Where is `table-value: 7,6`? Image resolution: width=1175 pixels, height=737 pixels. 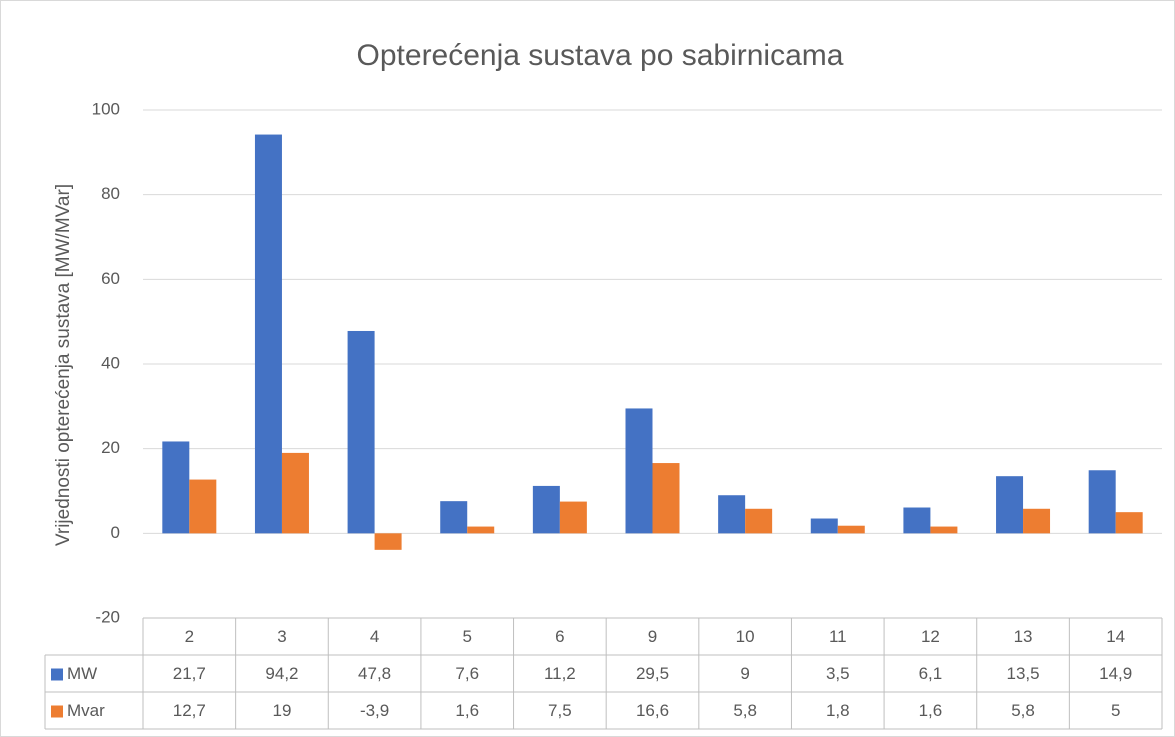 table-value: 7,6 is located at coordinates (467, 673).